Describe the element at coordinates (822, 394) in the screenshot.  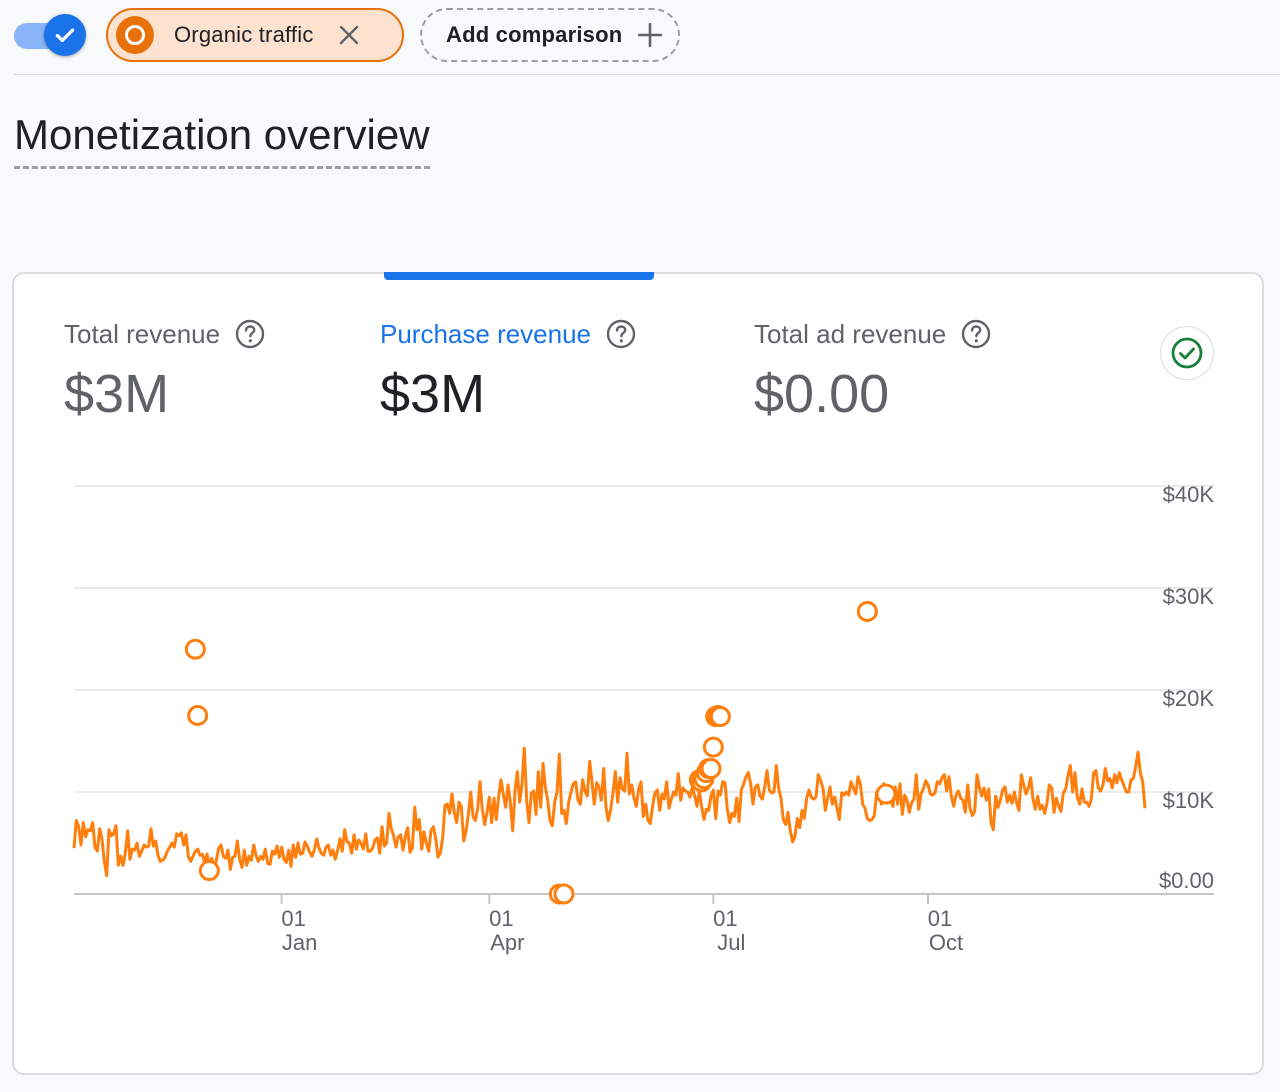
I see `metric-value: $0.00` at that location.